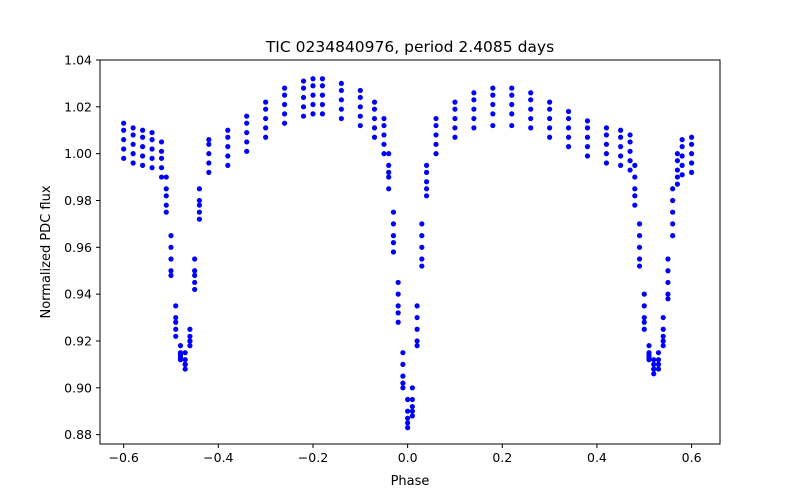 This screenshot has width=800, height=500. What do you see at coordinates (78, 153) in the screenshot?
I see `y-tick-label: 1.00` at bounding box center [78, 153].